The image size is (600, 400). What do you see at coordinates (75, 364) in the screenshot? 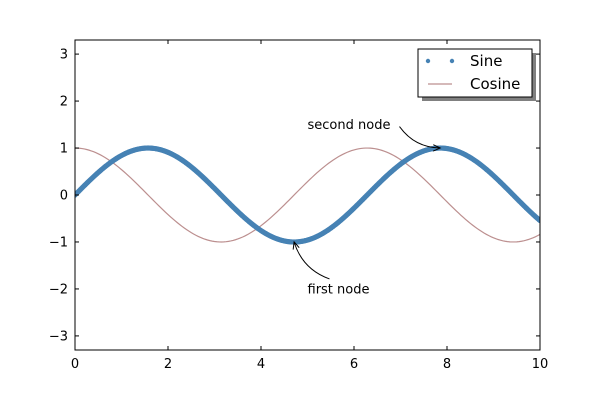
I see `x-tick-label: 0` at bounding box center [75, 364].